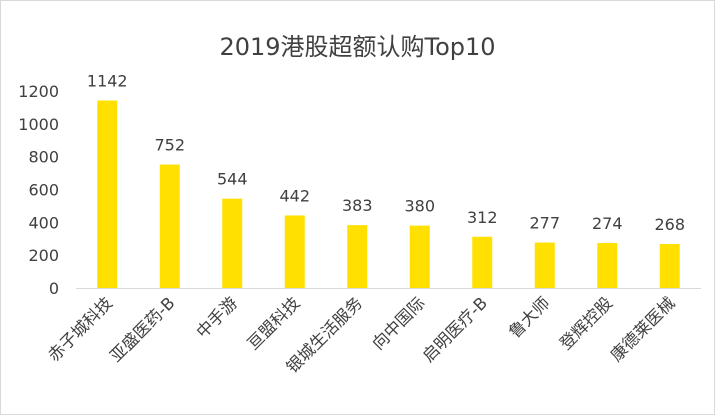 Image resolution: width=715 pixels, height=415 pixels. What do you see at coordinates (586, 323) in the screenshot?
I see `category-label: 登辉控股` at bounding box center [586, 323].